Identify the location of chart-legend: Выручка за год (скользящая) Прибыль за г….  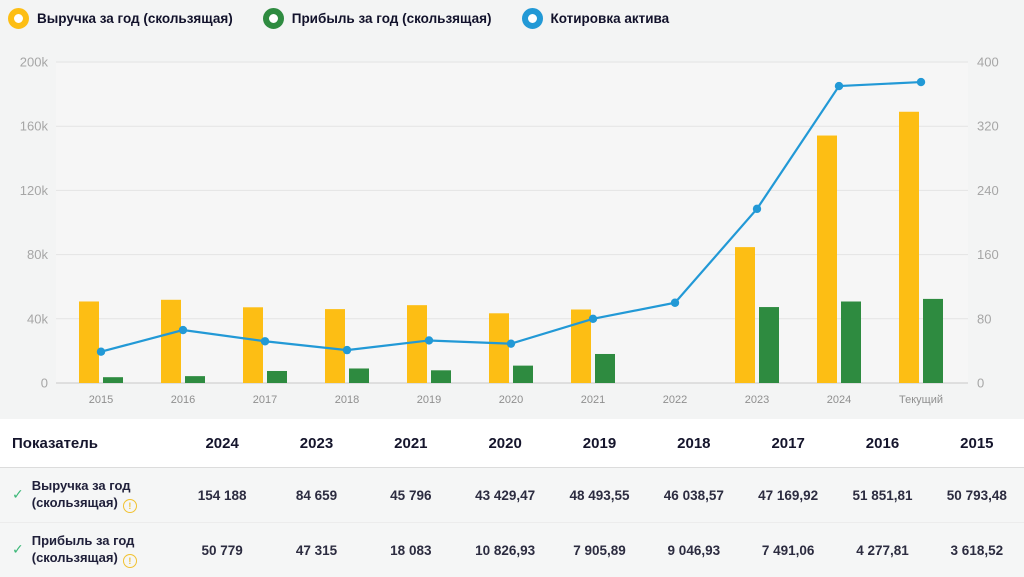
(512, 18).